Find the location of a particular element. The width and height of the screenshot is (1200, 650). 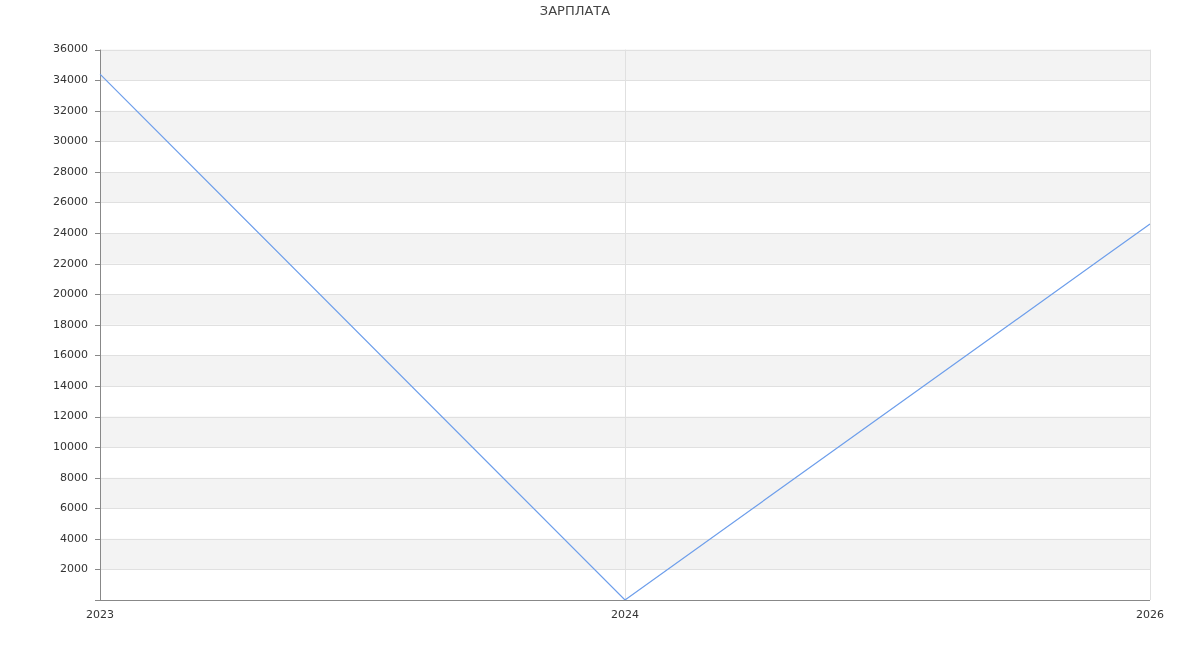

y-tick-label: 14000 is located at coordinates (70, 385).